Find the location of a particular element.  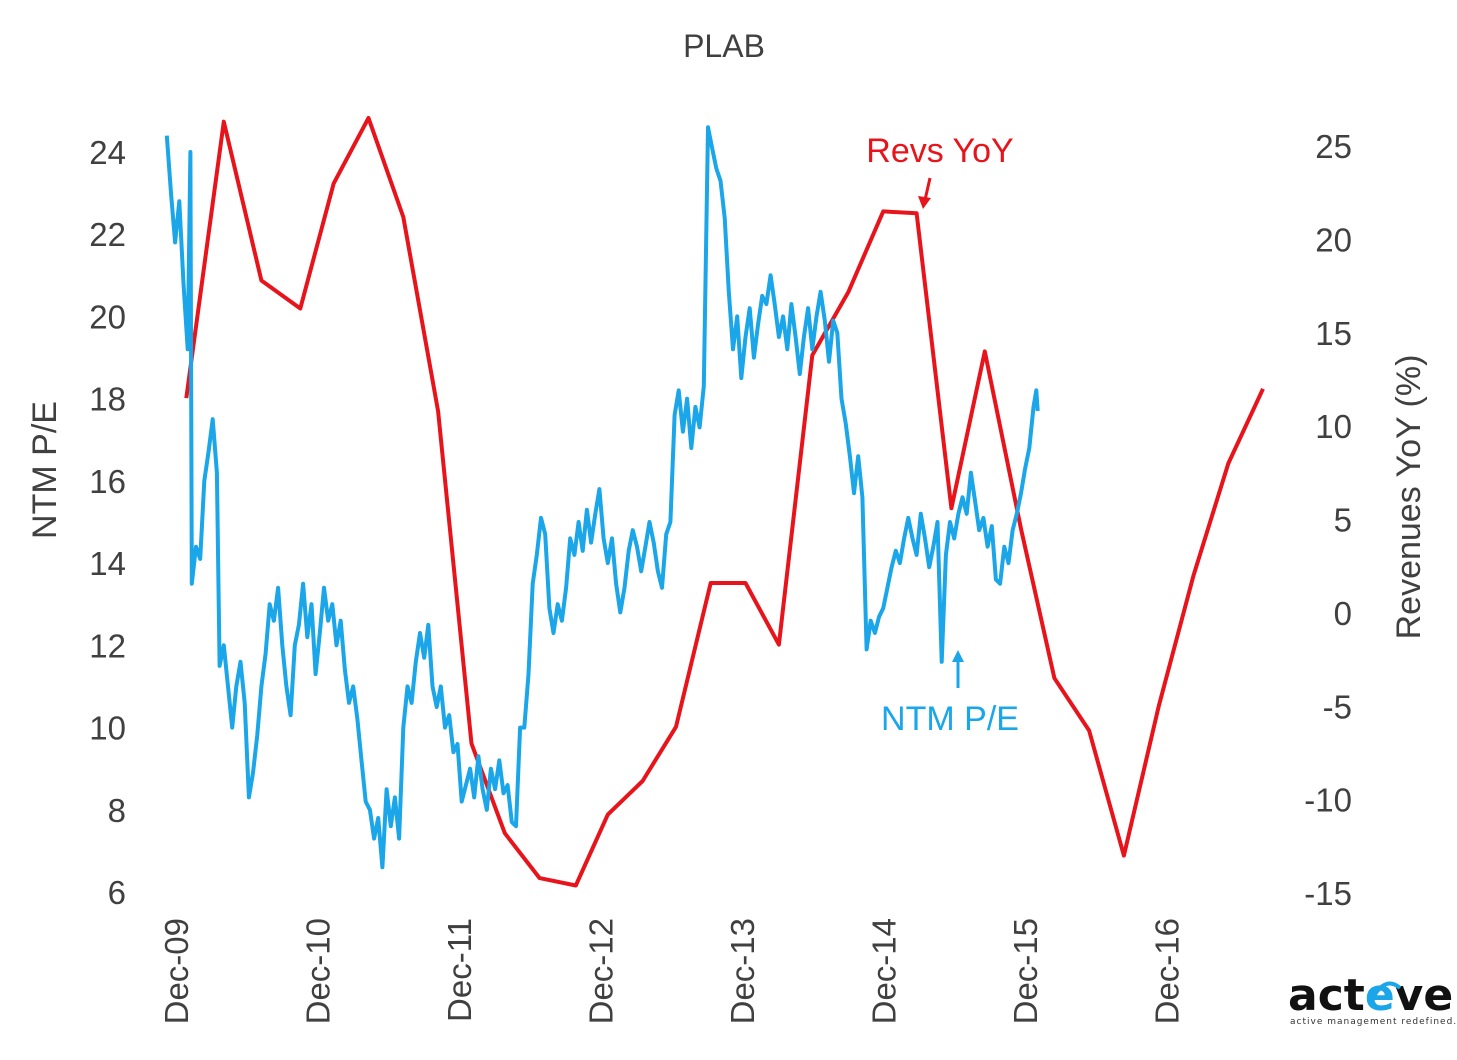

ntm-pe-annotation: NTM P/E is located at coordinates (950, 694).